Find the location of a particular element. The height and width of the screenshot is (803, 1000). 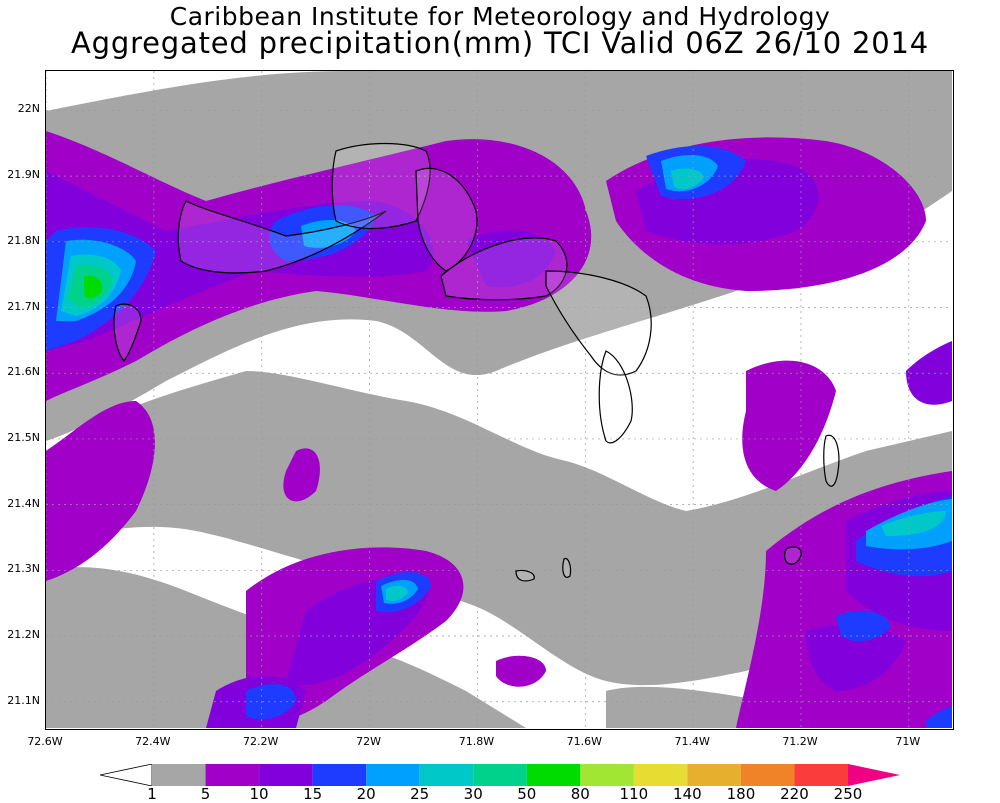

colorbar-under-triangle is located at coordinates (126, 775).